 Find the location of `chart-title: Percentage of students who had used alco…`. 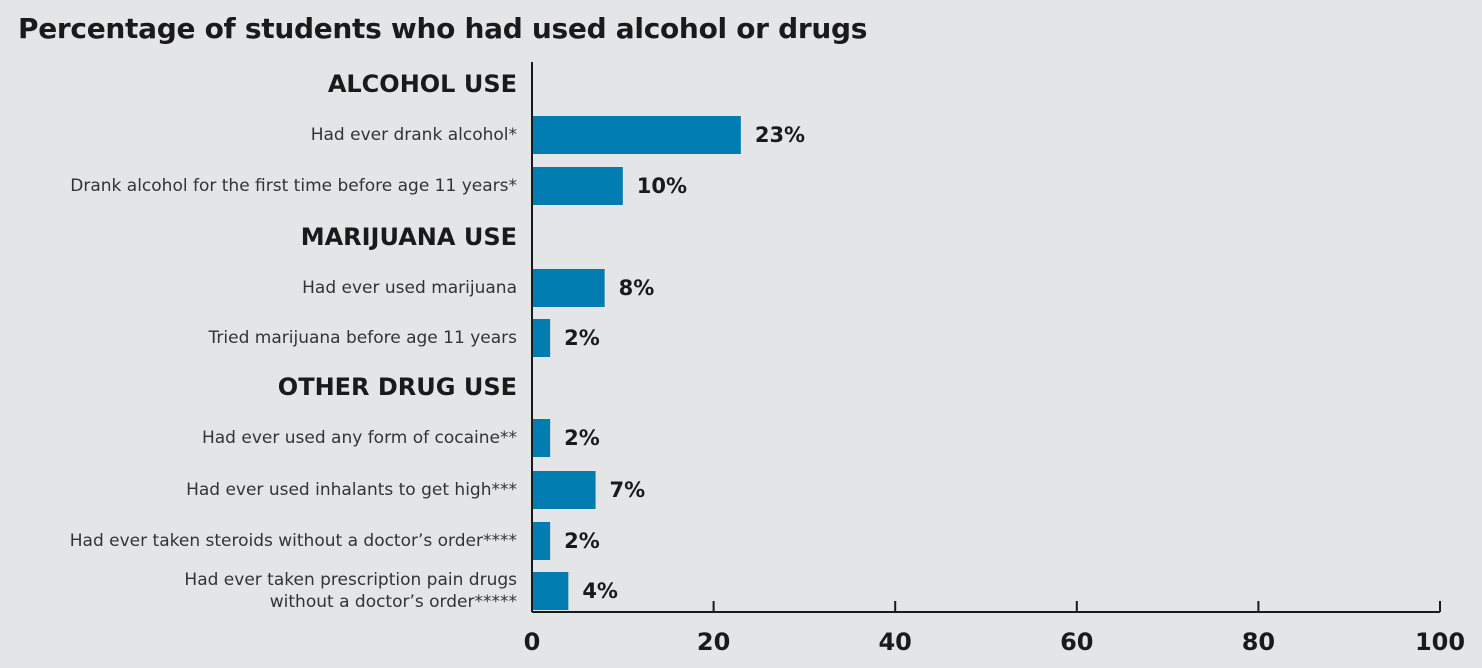

chart-title: Percentage of students who had used alco… is located at coordinates (443, 28).